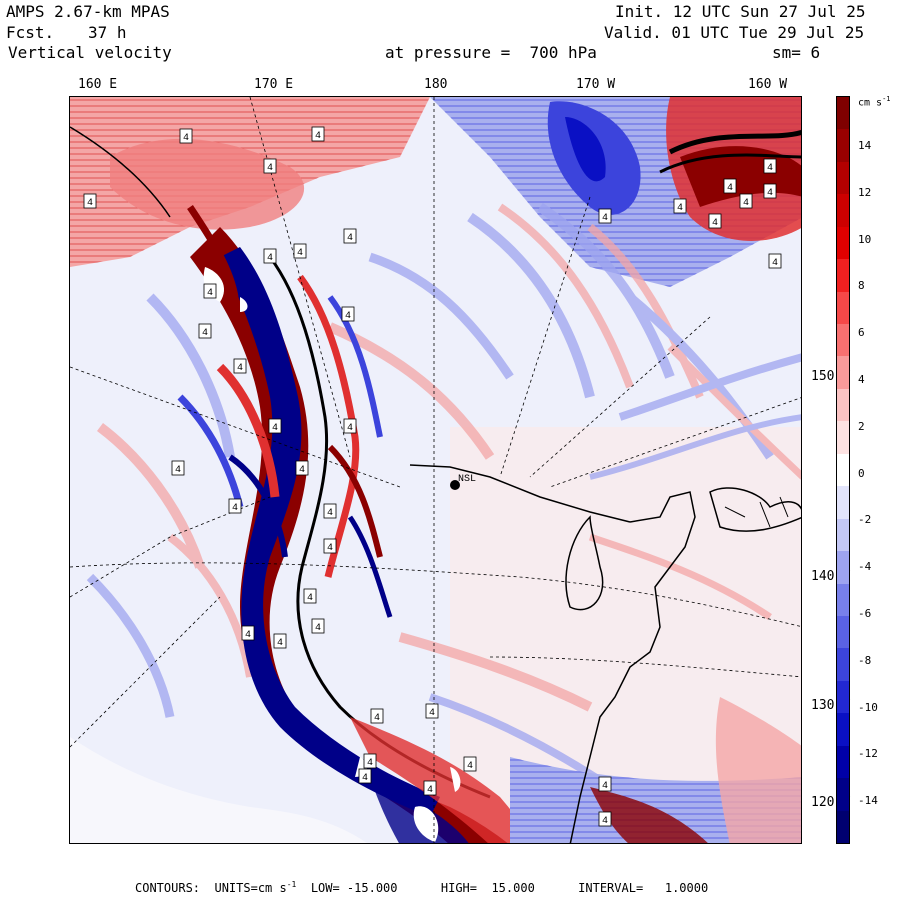 This screenshot has width=900, height=900. Describe the element at coordinates (354, 888) in the screenshot. I see `contour-low: LOW= -15.000` at that location.